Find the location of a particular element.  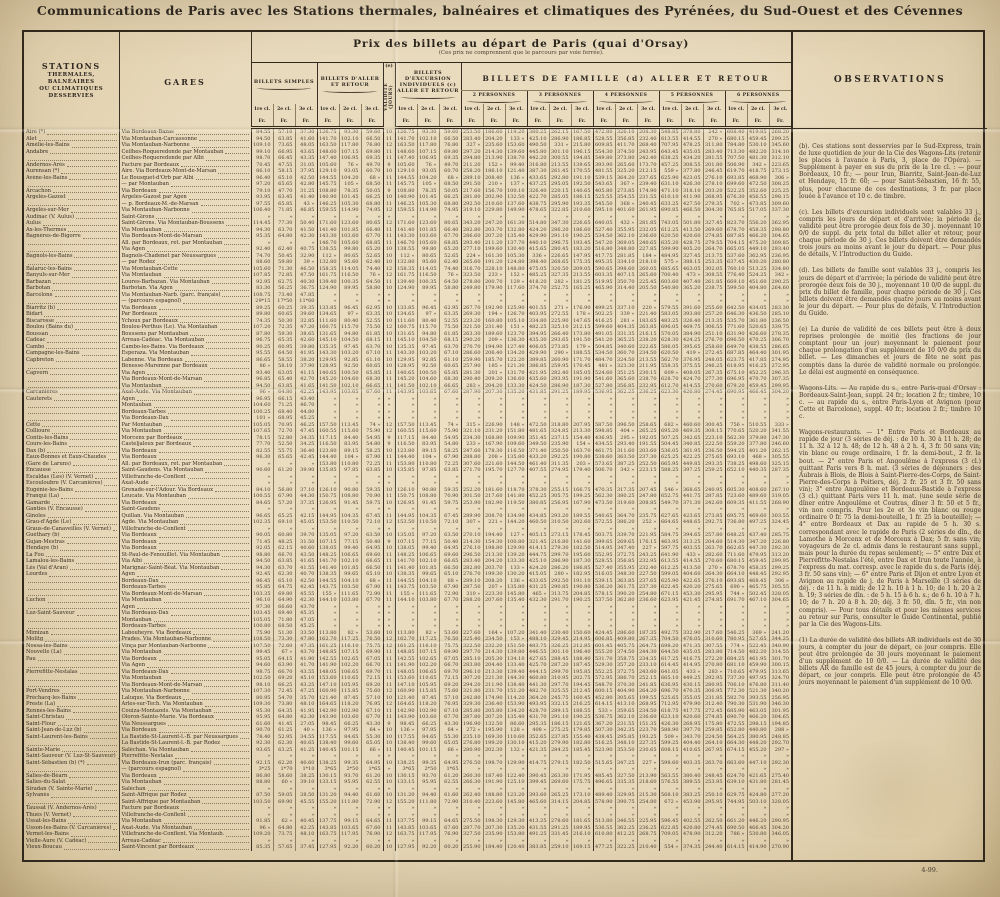

fare-cell: 296.75 is located at coordinates (559, 242).